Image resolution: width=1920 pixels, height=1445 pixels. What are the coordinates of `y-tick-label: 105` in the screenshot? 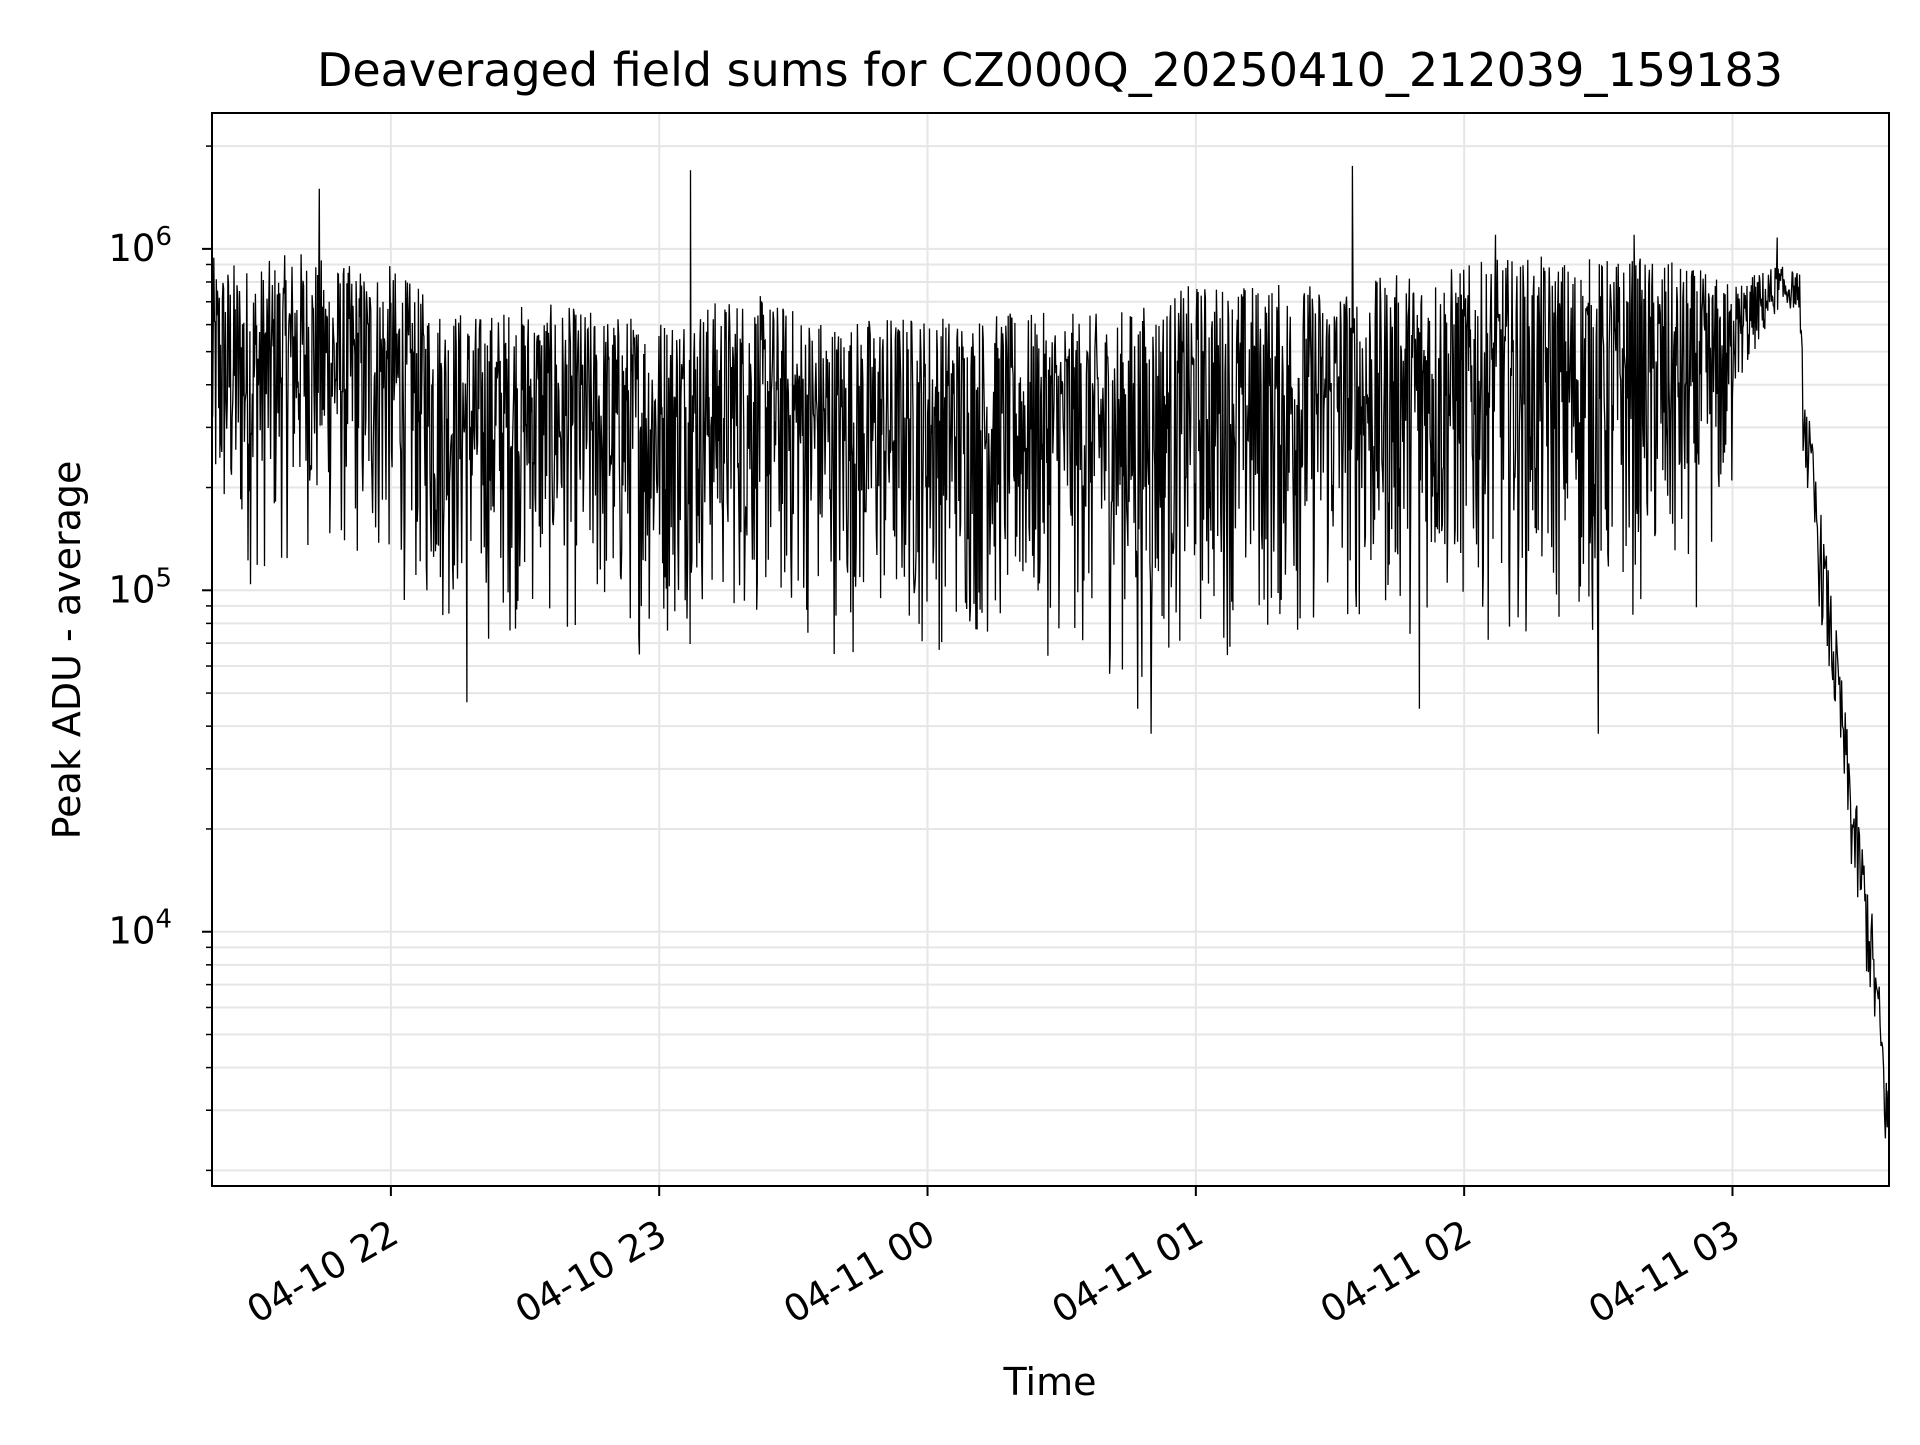 It's located at (140, 587).